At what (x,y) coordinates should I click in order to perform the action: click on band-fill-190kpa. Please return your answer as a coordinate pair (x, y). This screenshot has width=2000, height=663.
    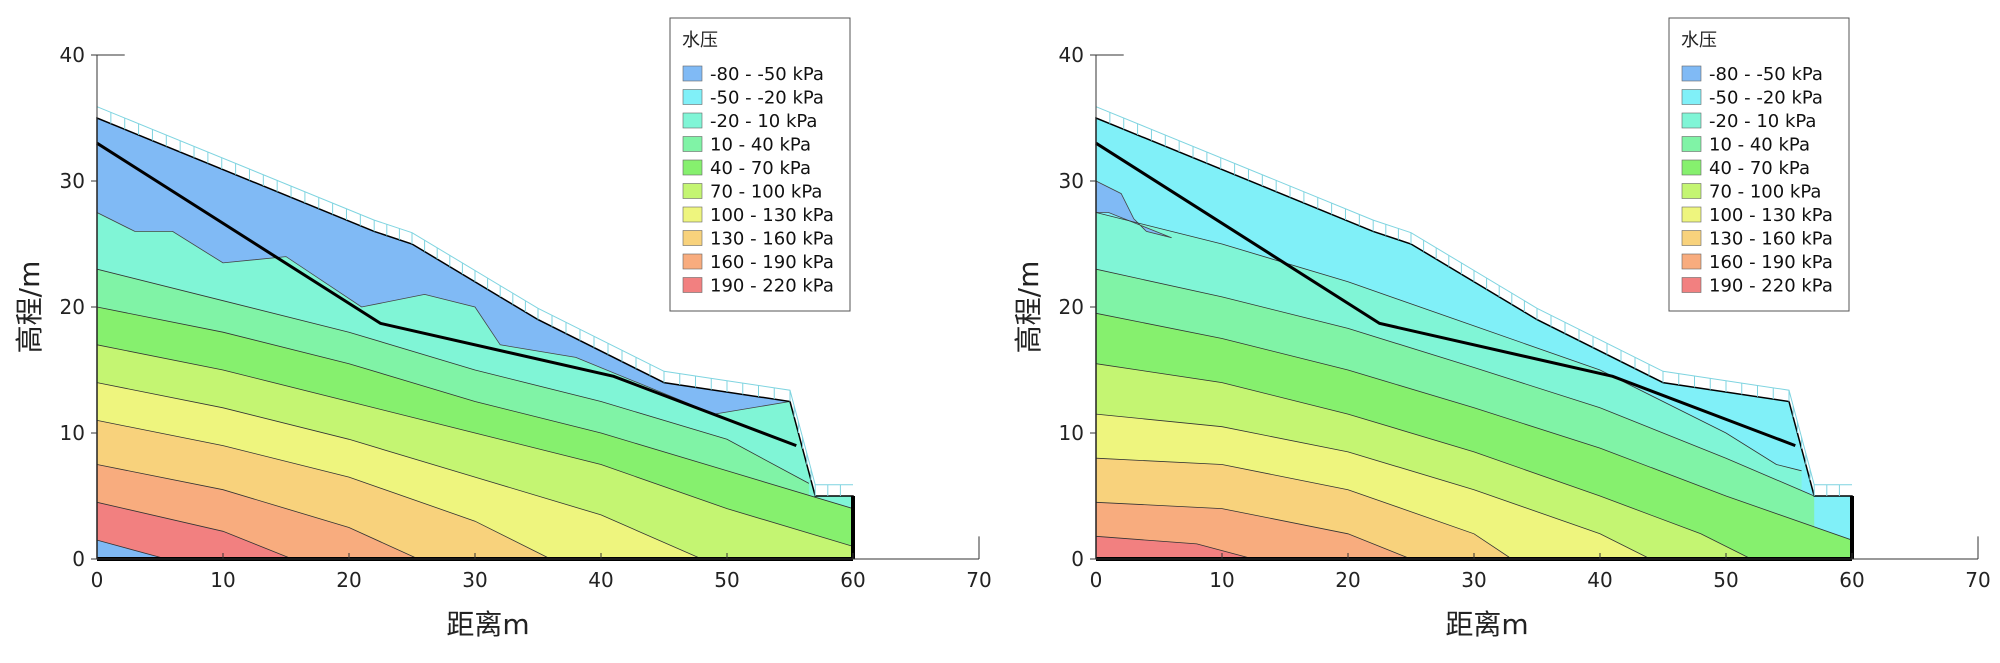
    Looking at the image, I should click on (195, 530).